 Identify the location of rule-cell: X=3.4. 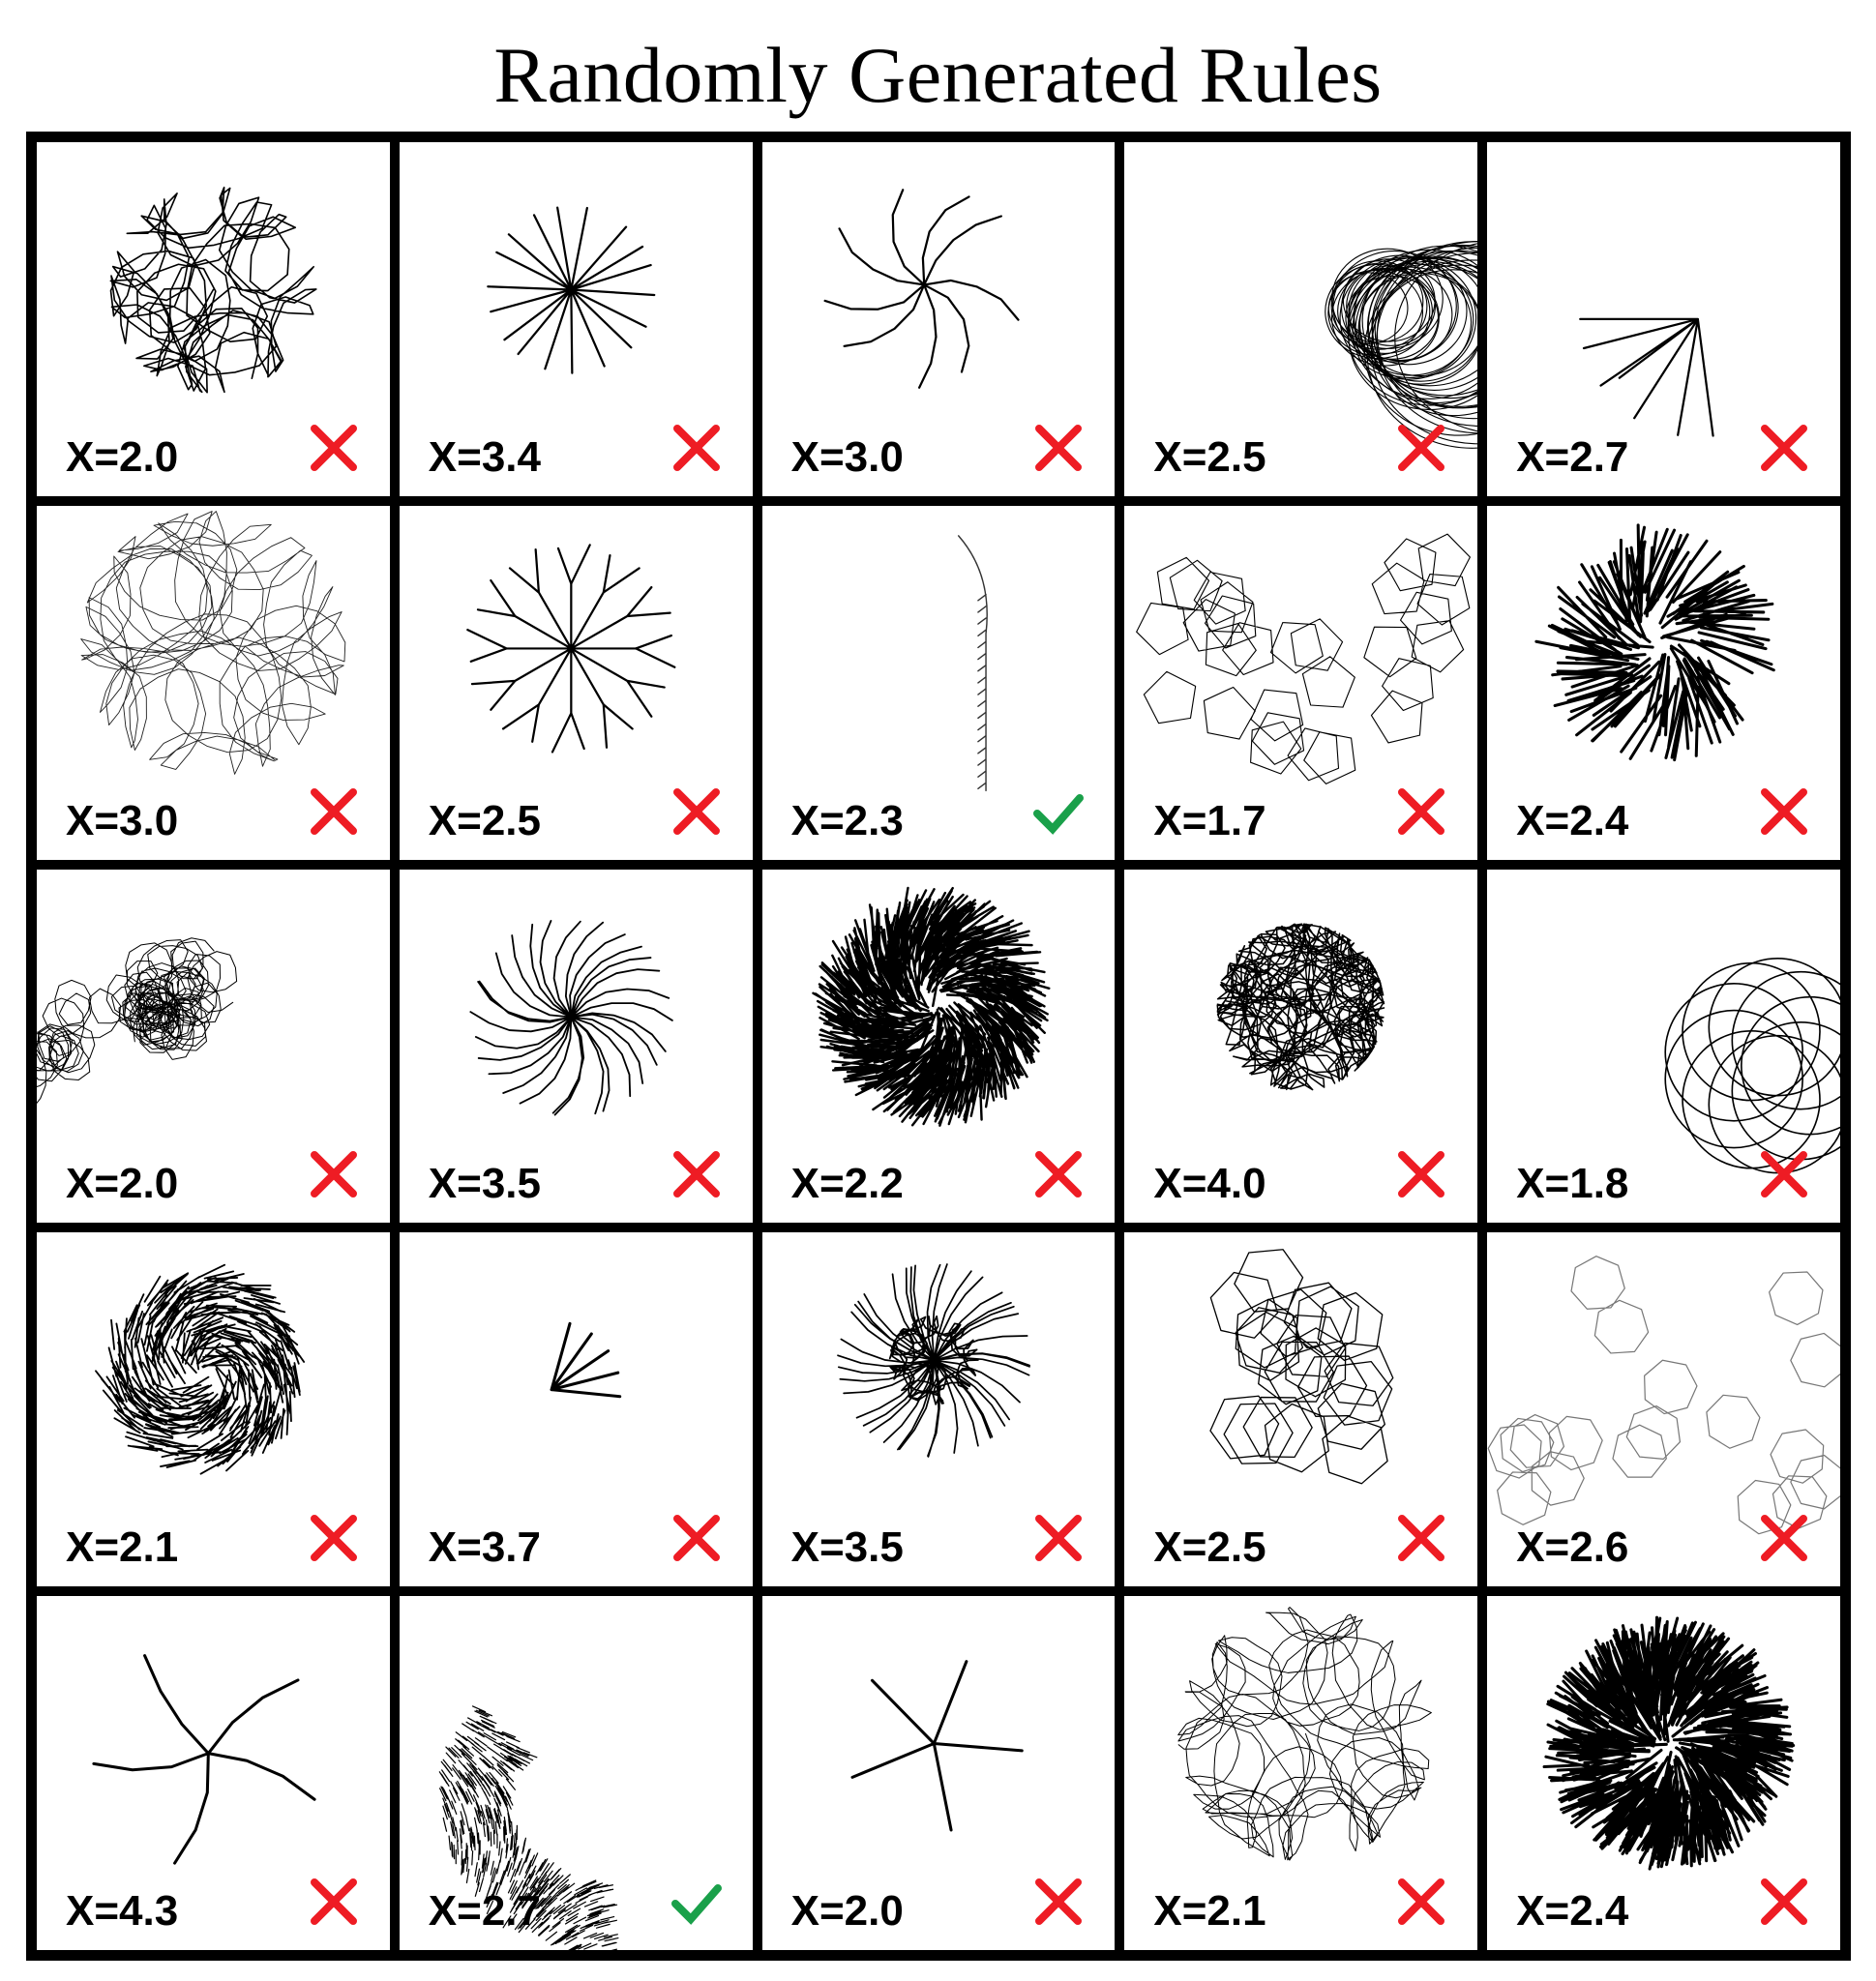
(576, 319).